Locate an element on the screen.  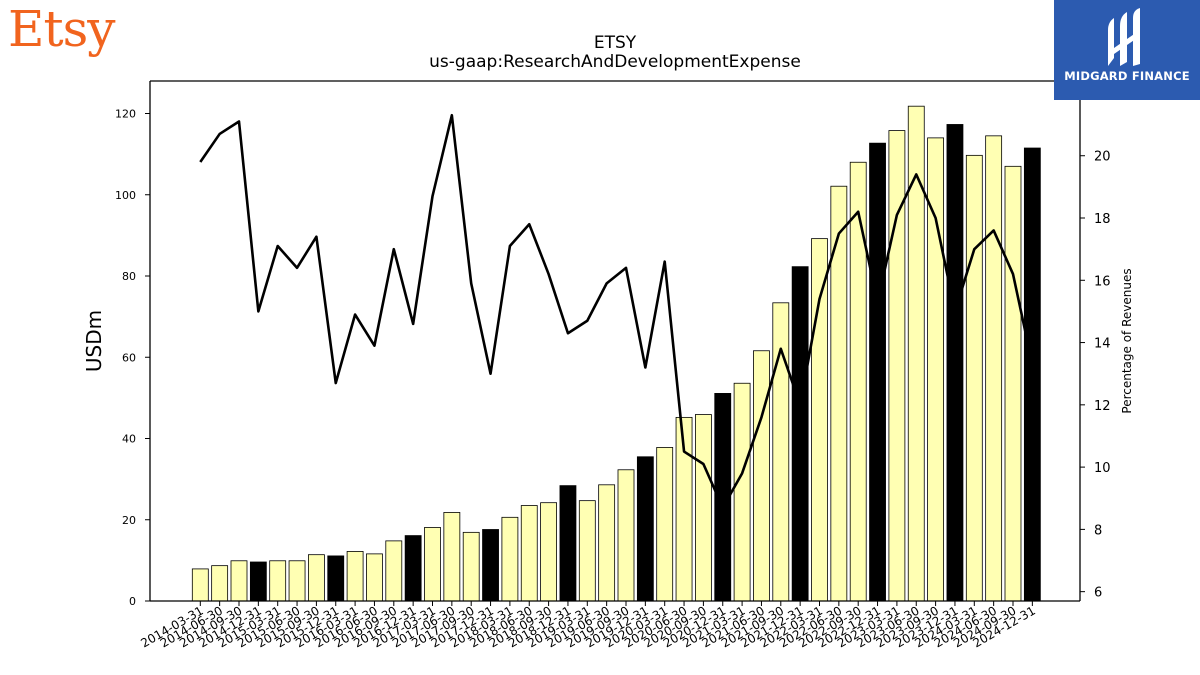
y-tick-label-60: 60 is located at coordinates (129, 357).